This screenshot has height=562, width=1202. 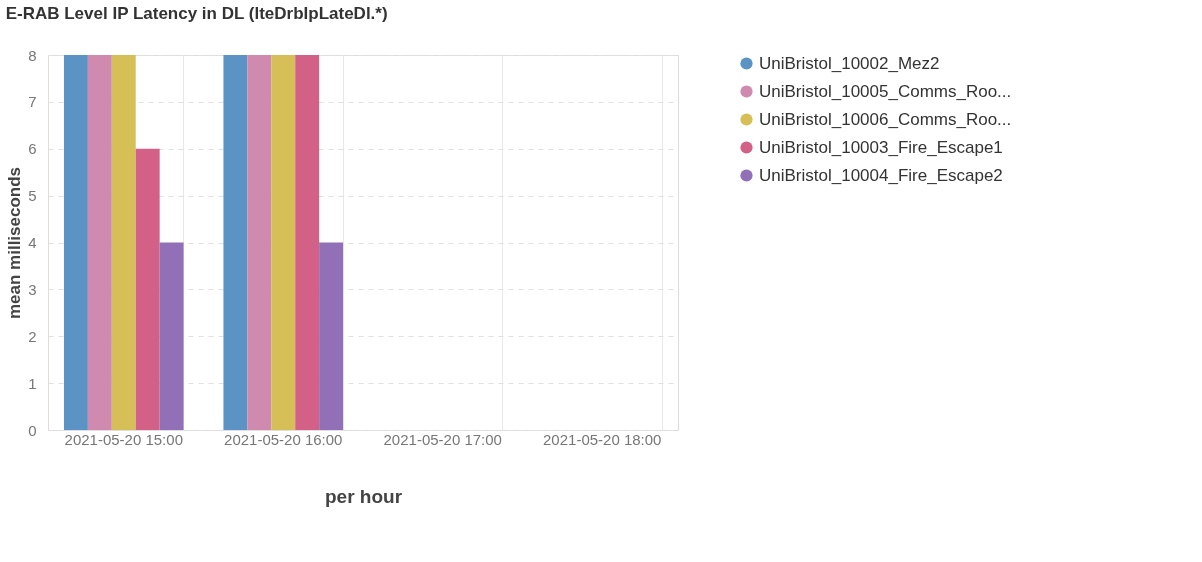 I want to click on y-tick-label: 5, so click(x=32, y=196).